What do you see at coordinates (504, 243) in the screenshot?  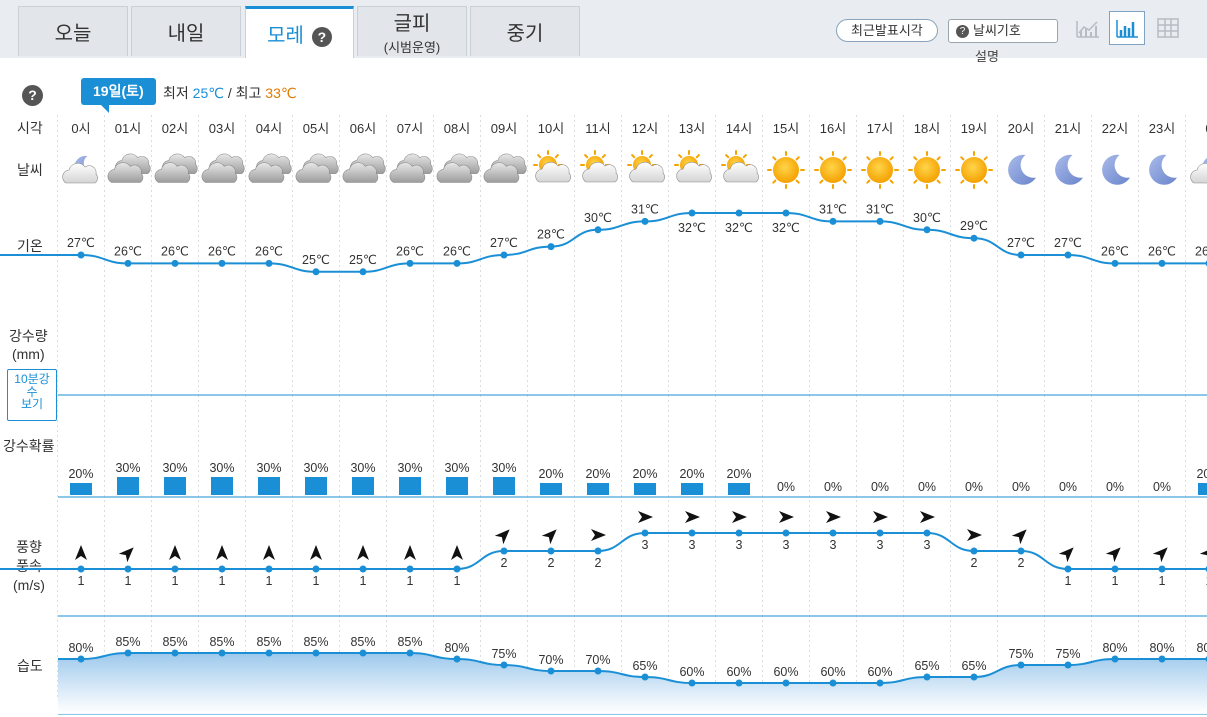 I see `temperature-label: 27℃` at bounding box center [504, 243].